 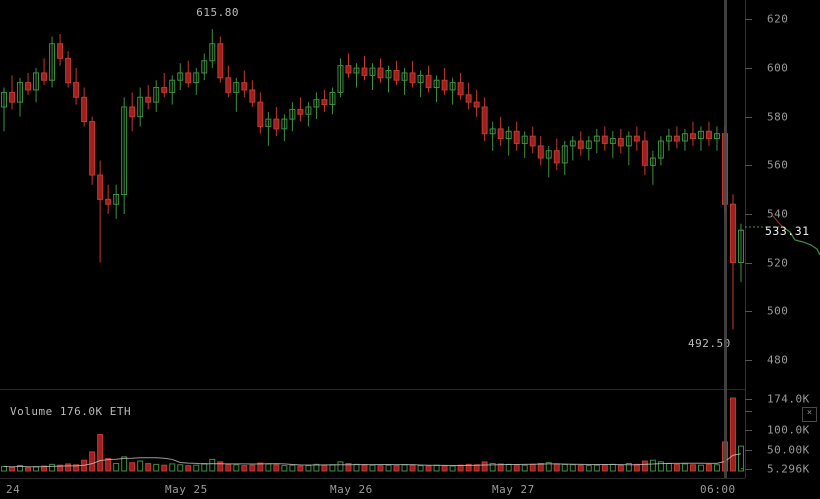 I want to click on price-tick-label: 500, so click(x=778, y=311).